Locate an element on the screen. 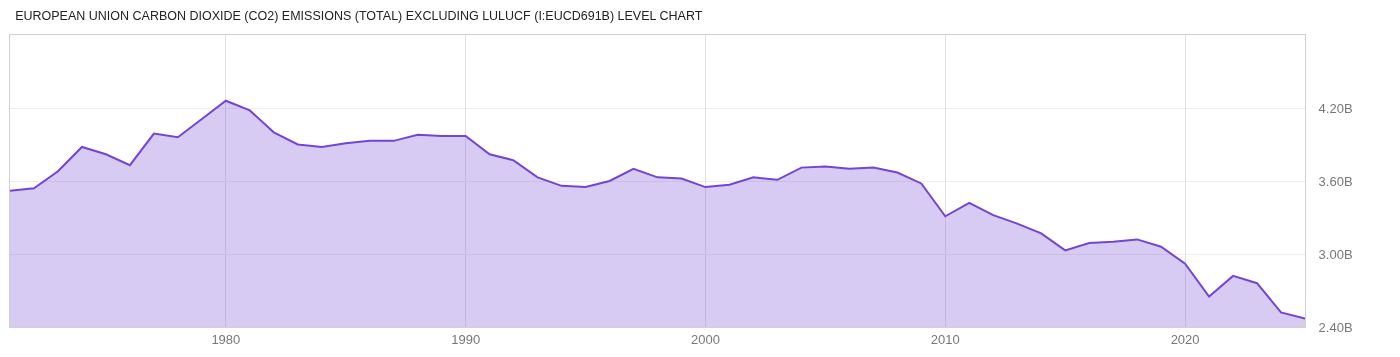 The height and width of the screenshot is (357, 1400). x-tick-label: 2010 is located at coordinates (945, 339).